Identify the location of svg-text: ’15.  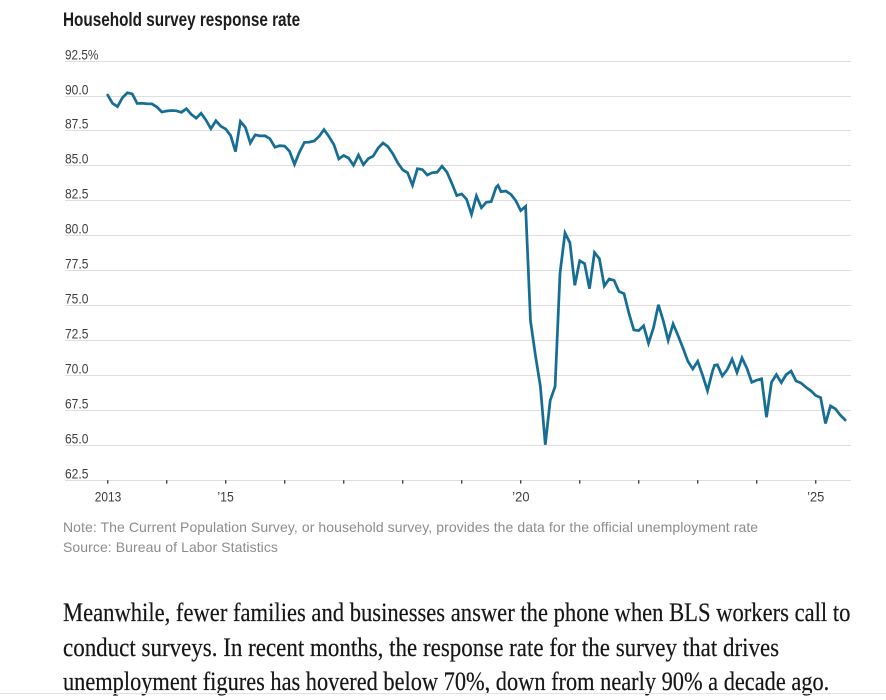
(225, 497).